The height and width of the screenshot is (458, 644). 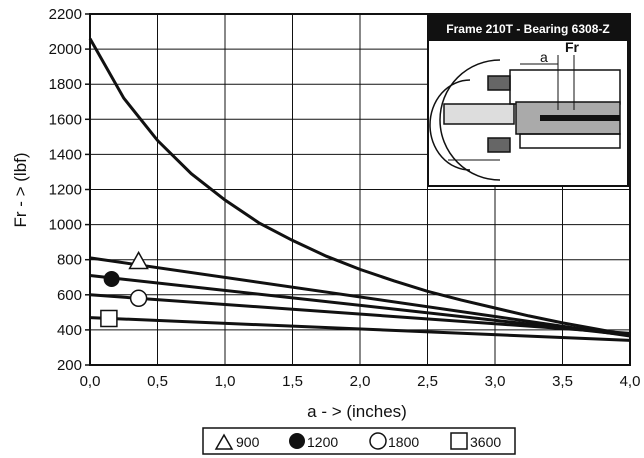 I want to click on legend-label-1200: 1200, so click(x=322, y=442).